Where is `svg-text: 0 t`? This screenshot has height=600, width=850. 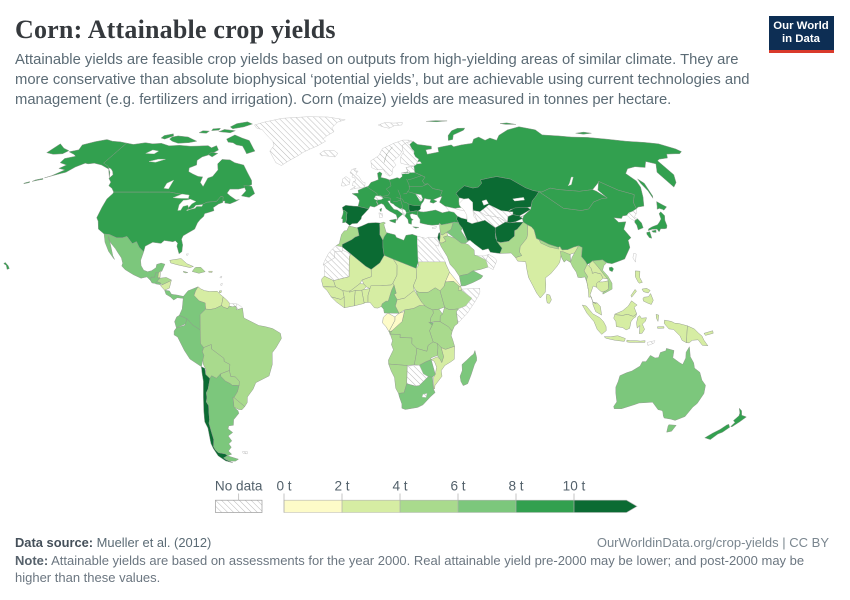
svg-text: 0 t is located at coordinates (283, 486).